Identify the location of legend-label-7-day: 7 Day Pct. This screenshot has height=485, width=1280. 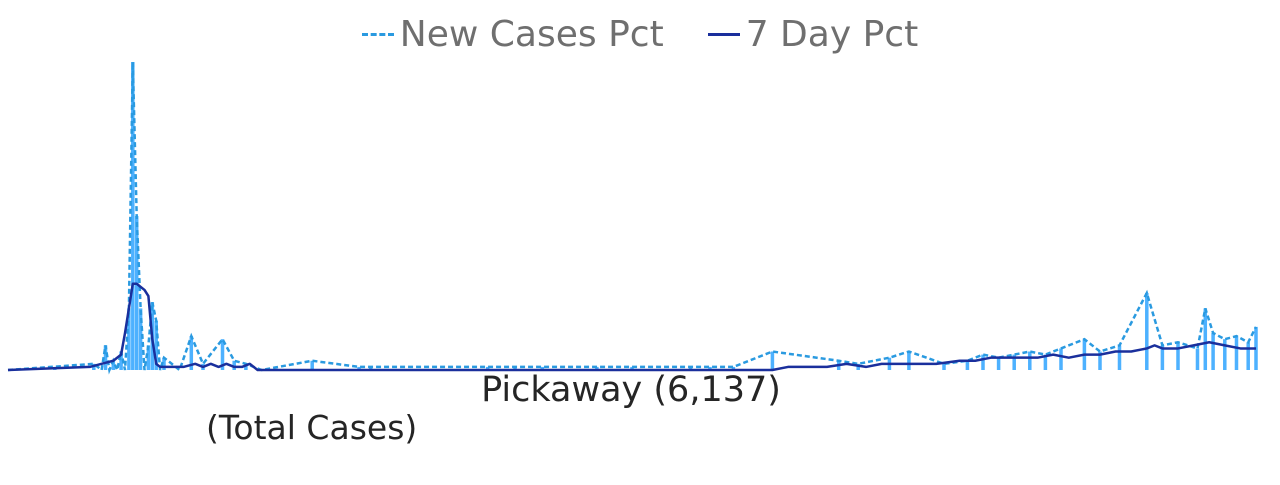
(832, 34).